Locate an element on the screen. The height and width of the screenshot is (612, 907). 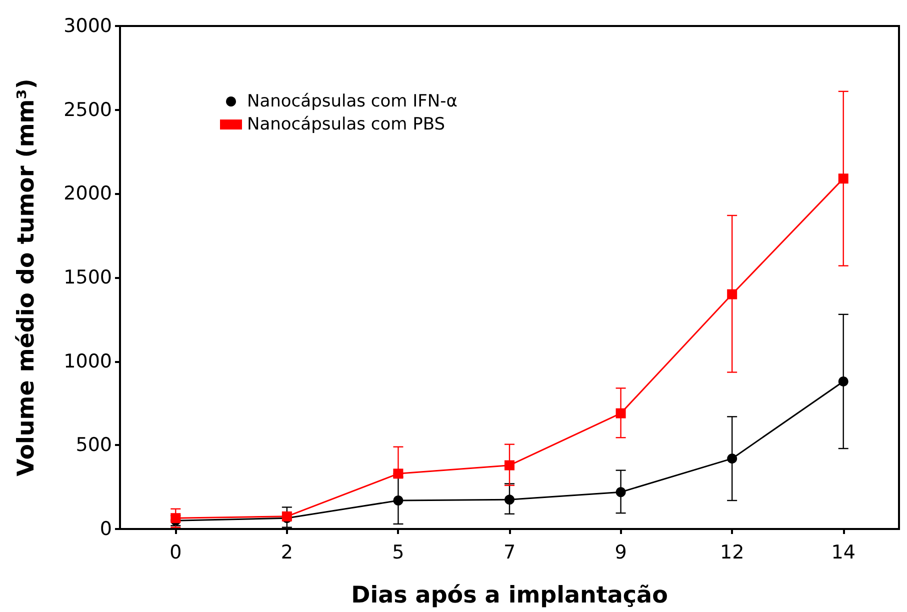
legend-label: Nanocápsulas com PBS is located at coordinates (346, 124).